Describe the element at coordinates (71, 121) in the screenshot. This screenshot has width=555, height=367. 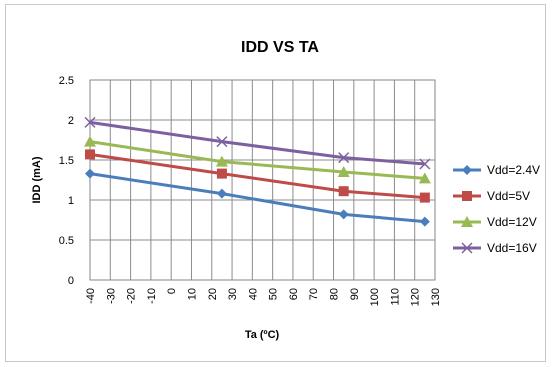
I see `y-tick-label: 2` at that location.